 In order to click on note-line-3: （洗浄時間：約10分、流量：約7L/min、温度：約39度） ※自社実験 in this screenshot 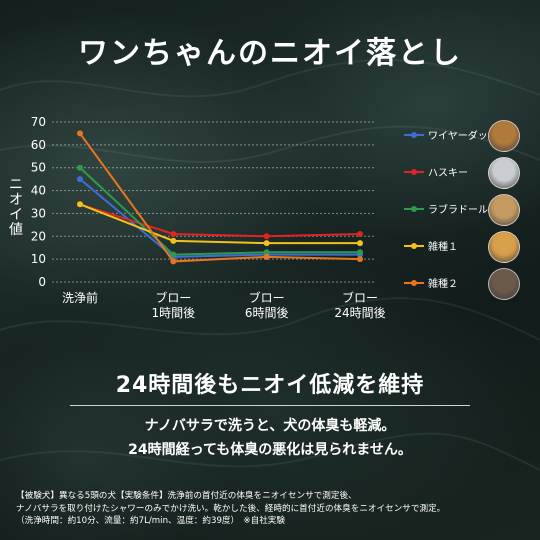, I will do `click(150, 521)`.